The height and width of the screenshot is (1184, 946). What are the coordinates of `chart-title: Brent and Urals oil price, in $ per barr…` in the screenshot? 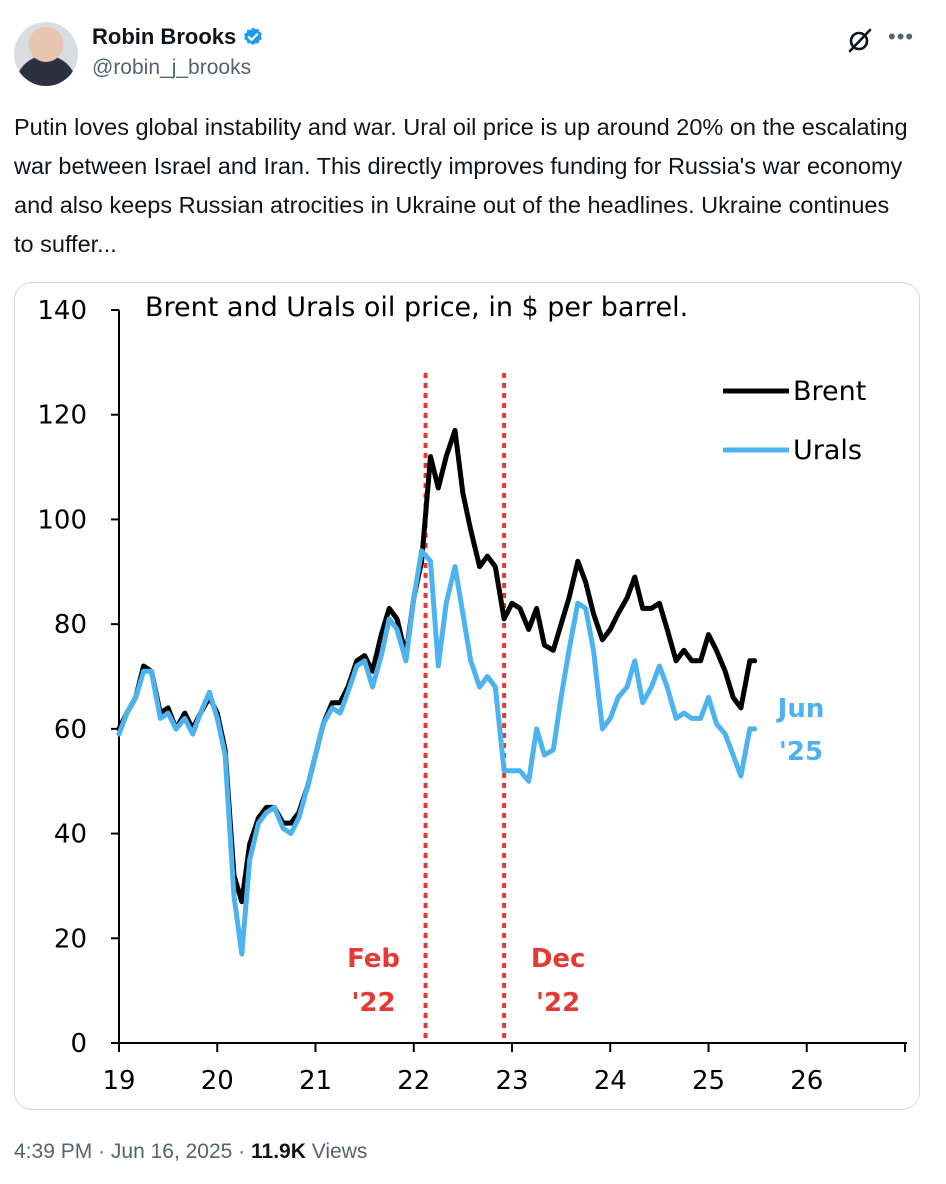 It's located at (416, 307).